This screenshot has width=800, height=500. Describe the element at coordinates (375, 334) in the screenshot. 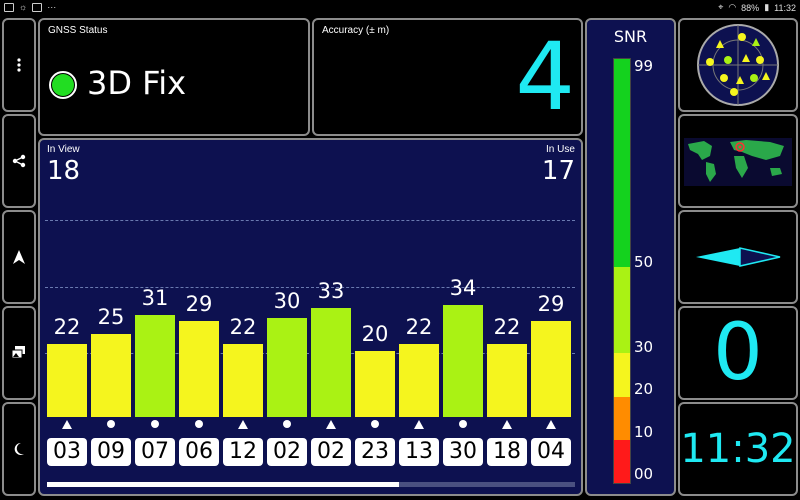

I see `snr-value-label: 20` at that location.